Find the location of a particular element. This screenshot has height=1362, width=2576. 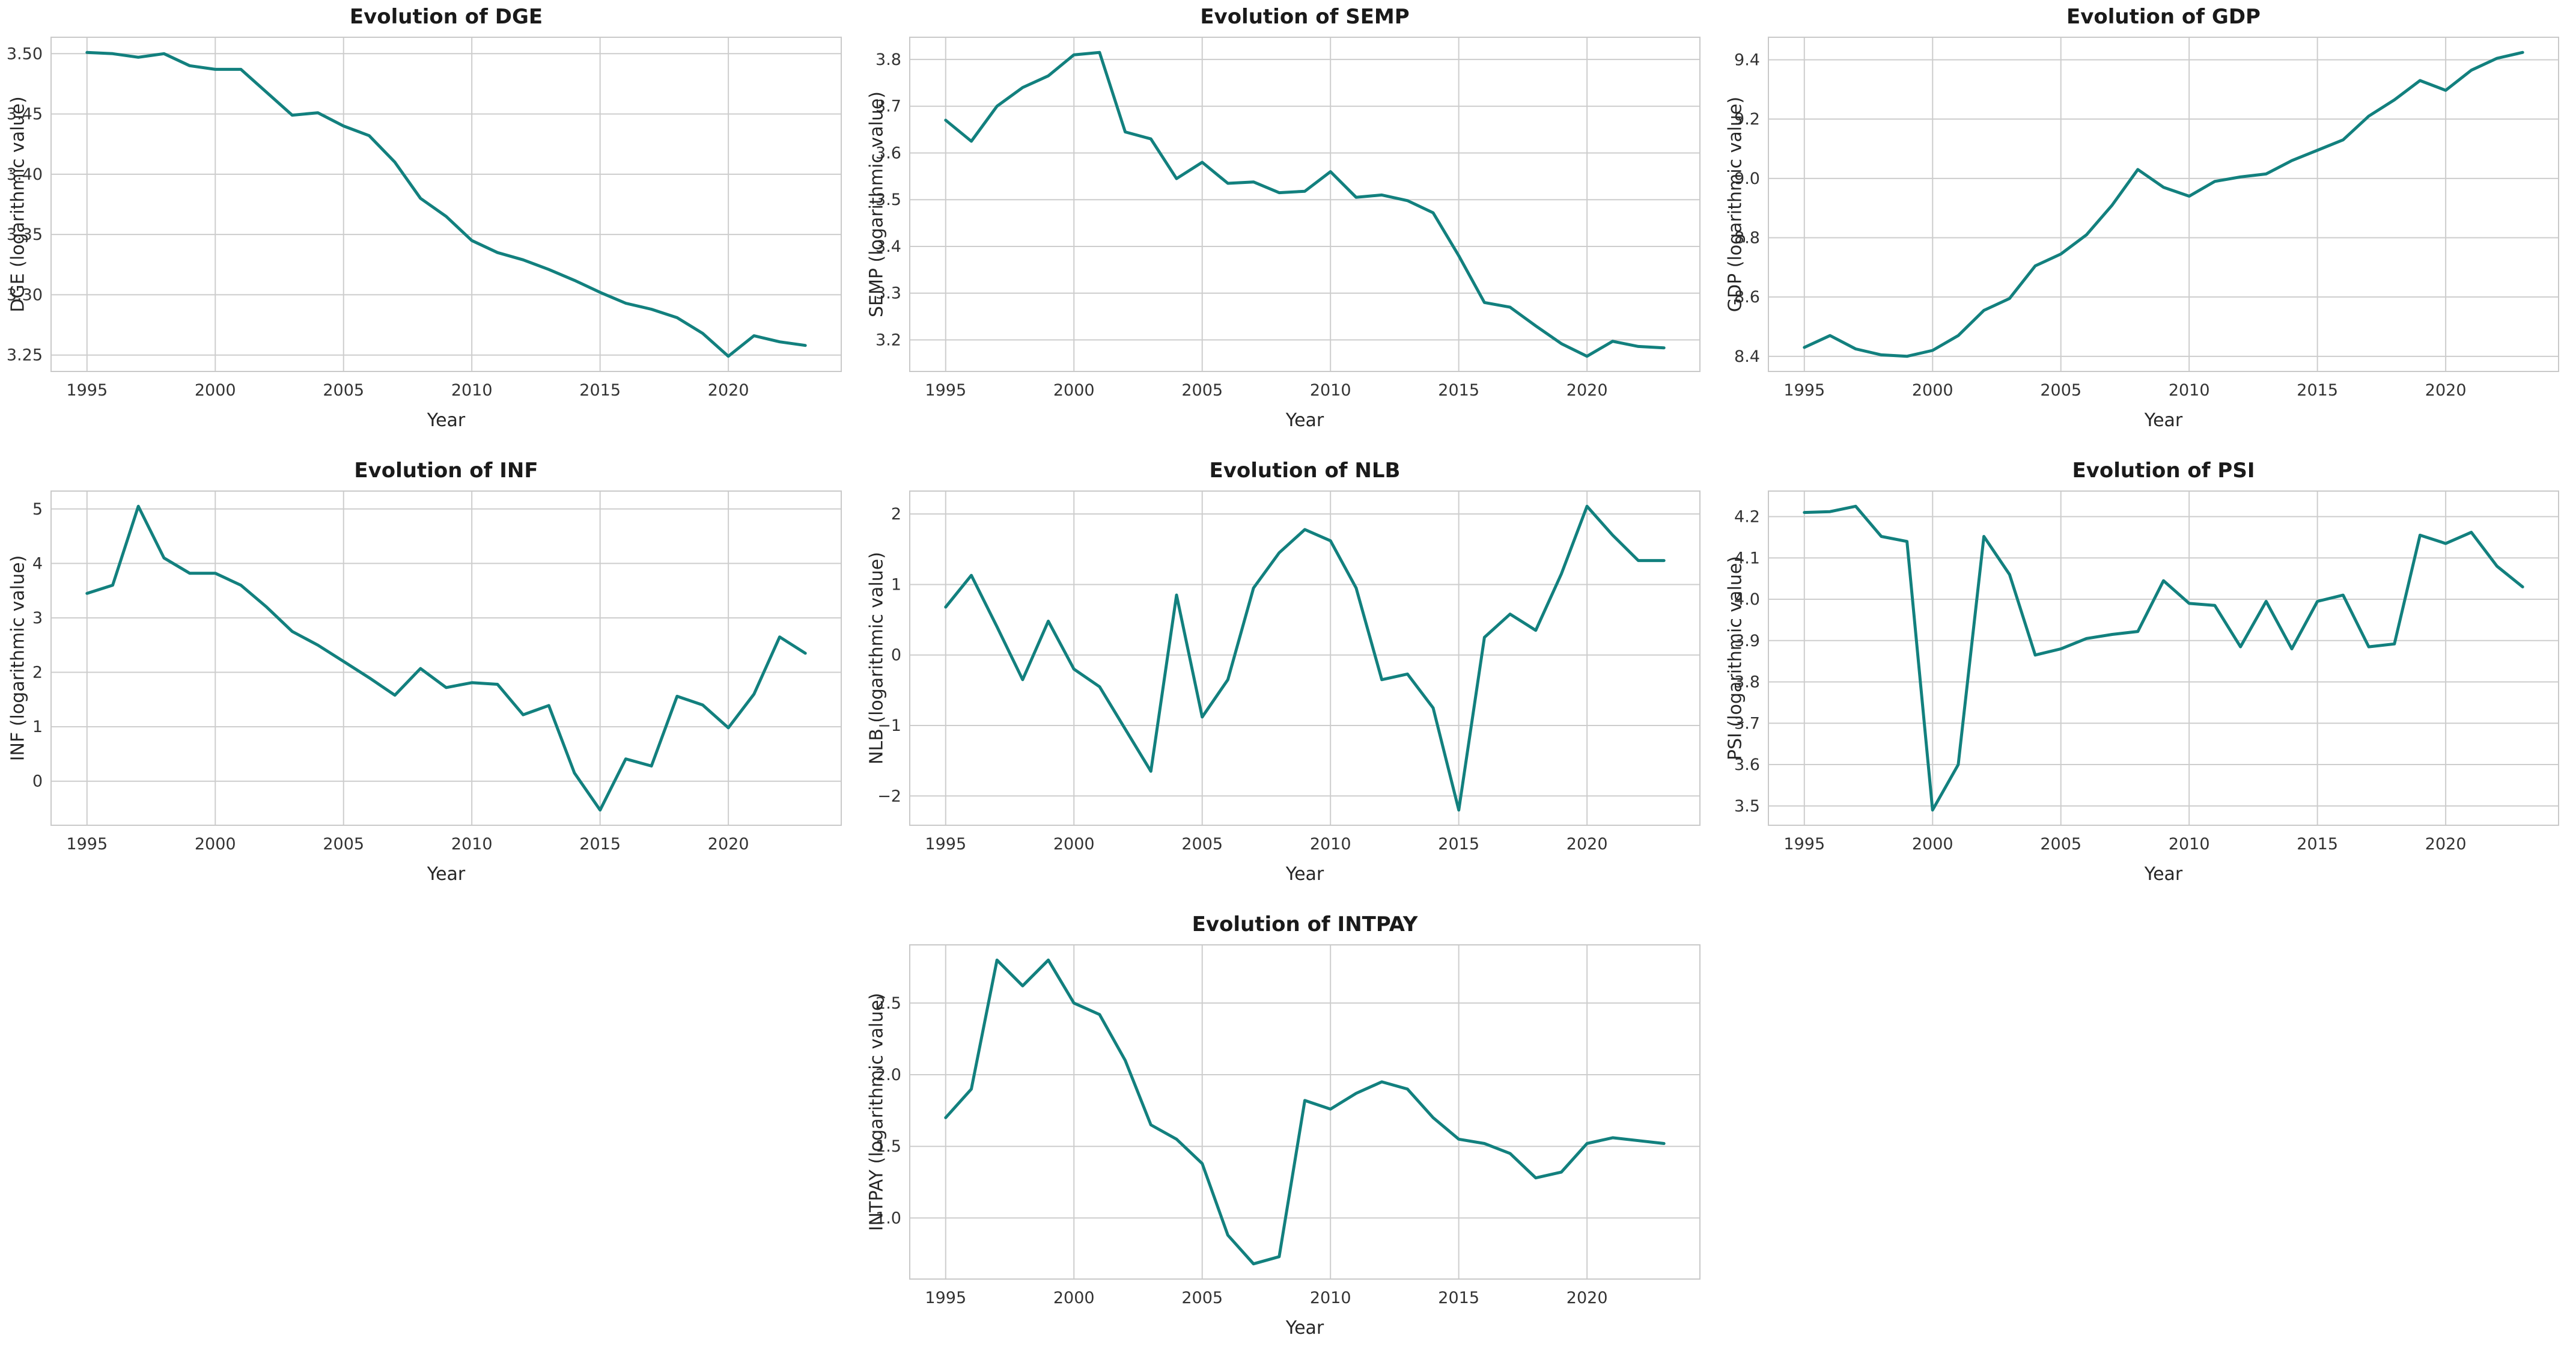

y-axis-tick-label: 5 is located at coordinates (37, 509).